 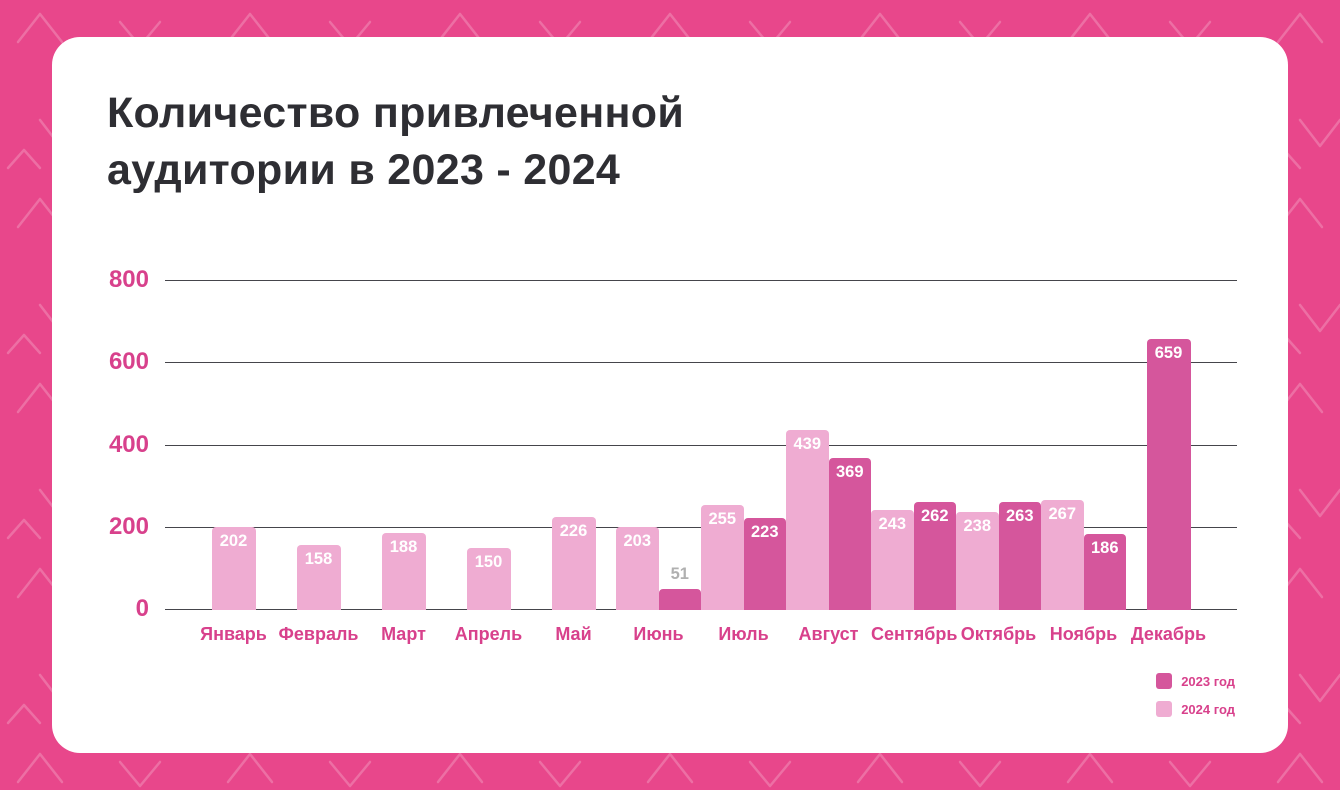 I want to click on month-group-11: 267 186, so click(x=1083, y=555).